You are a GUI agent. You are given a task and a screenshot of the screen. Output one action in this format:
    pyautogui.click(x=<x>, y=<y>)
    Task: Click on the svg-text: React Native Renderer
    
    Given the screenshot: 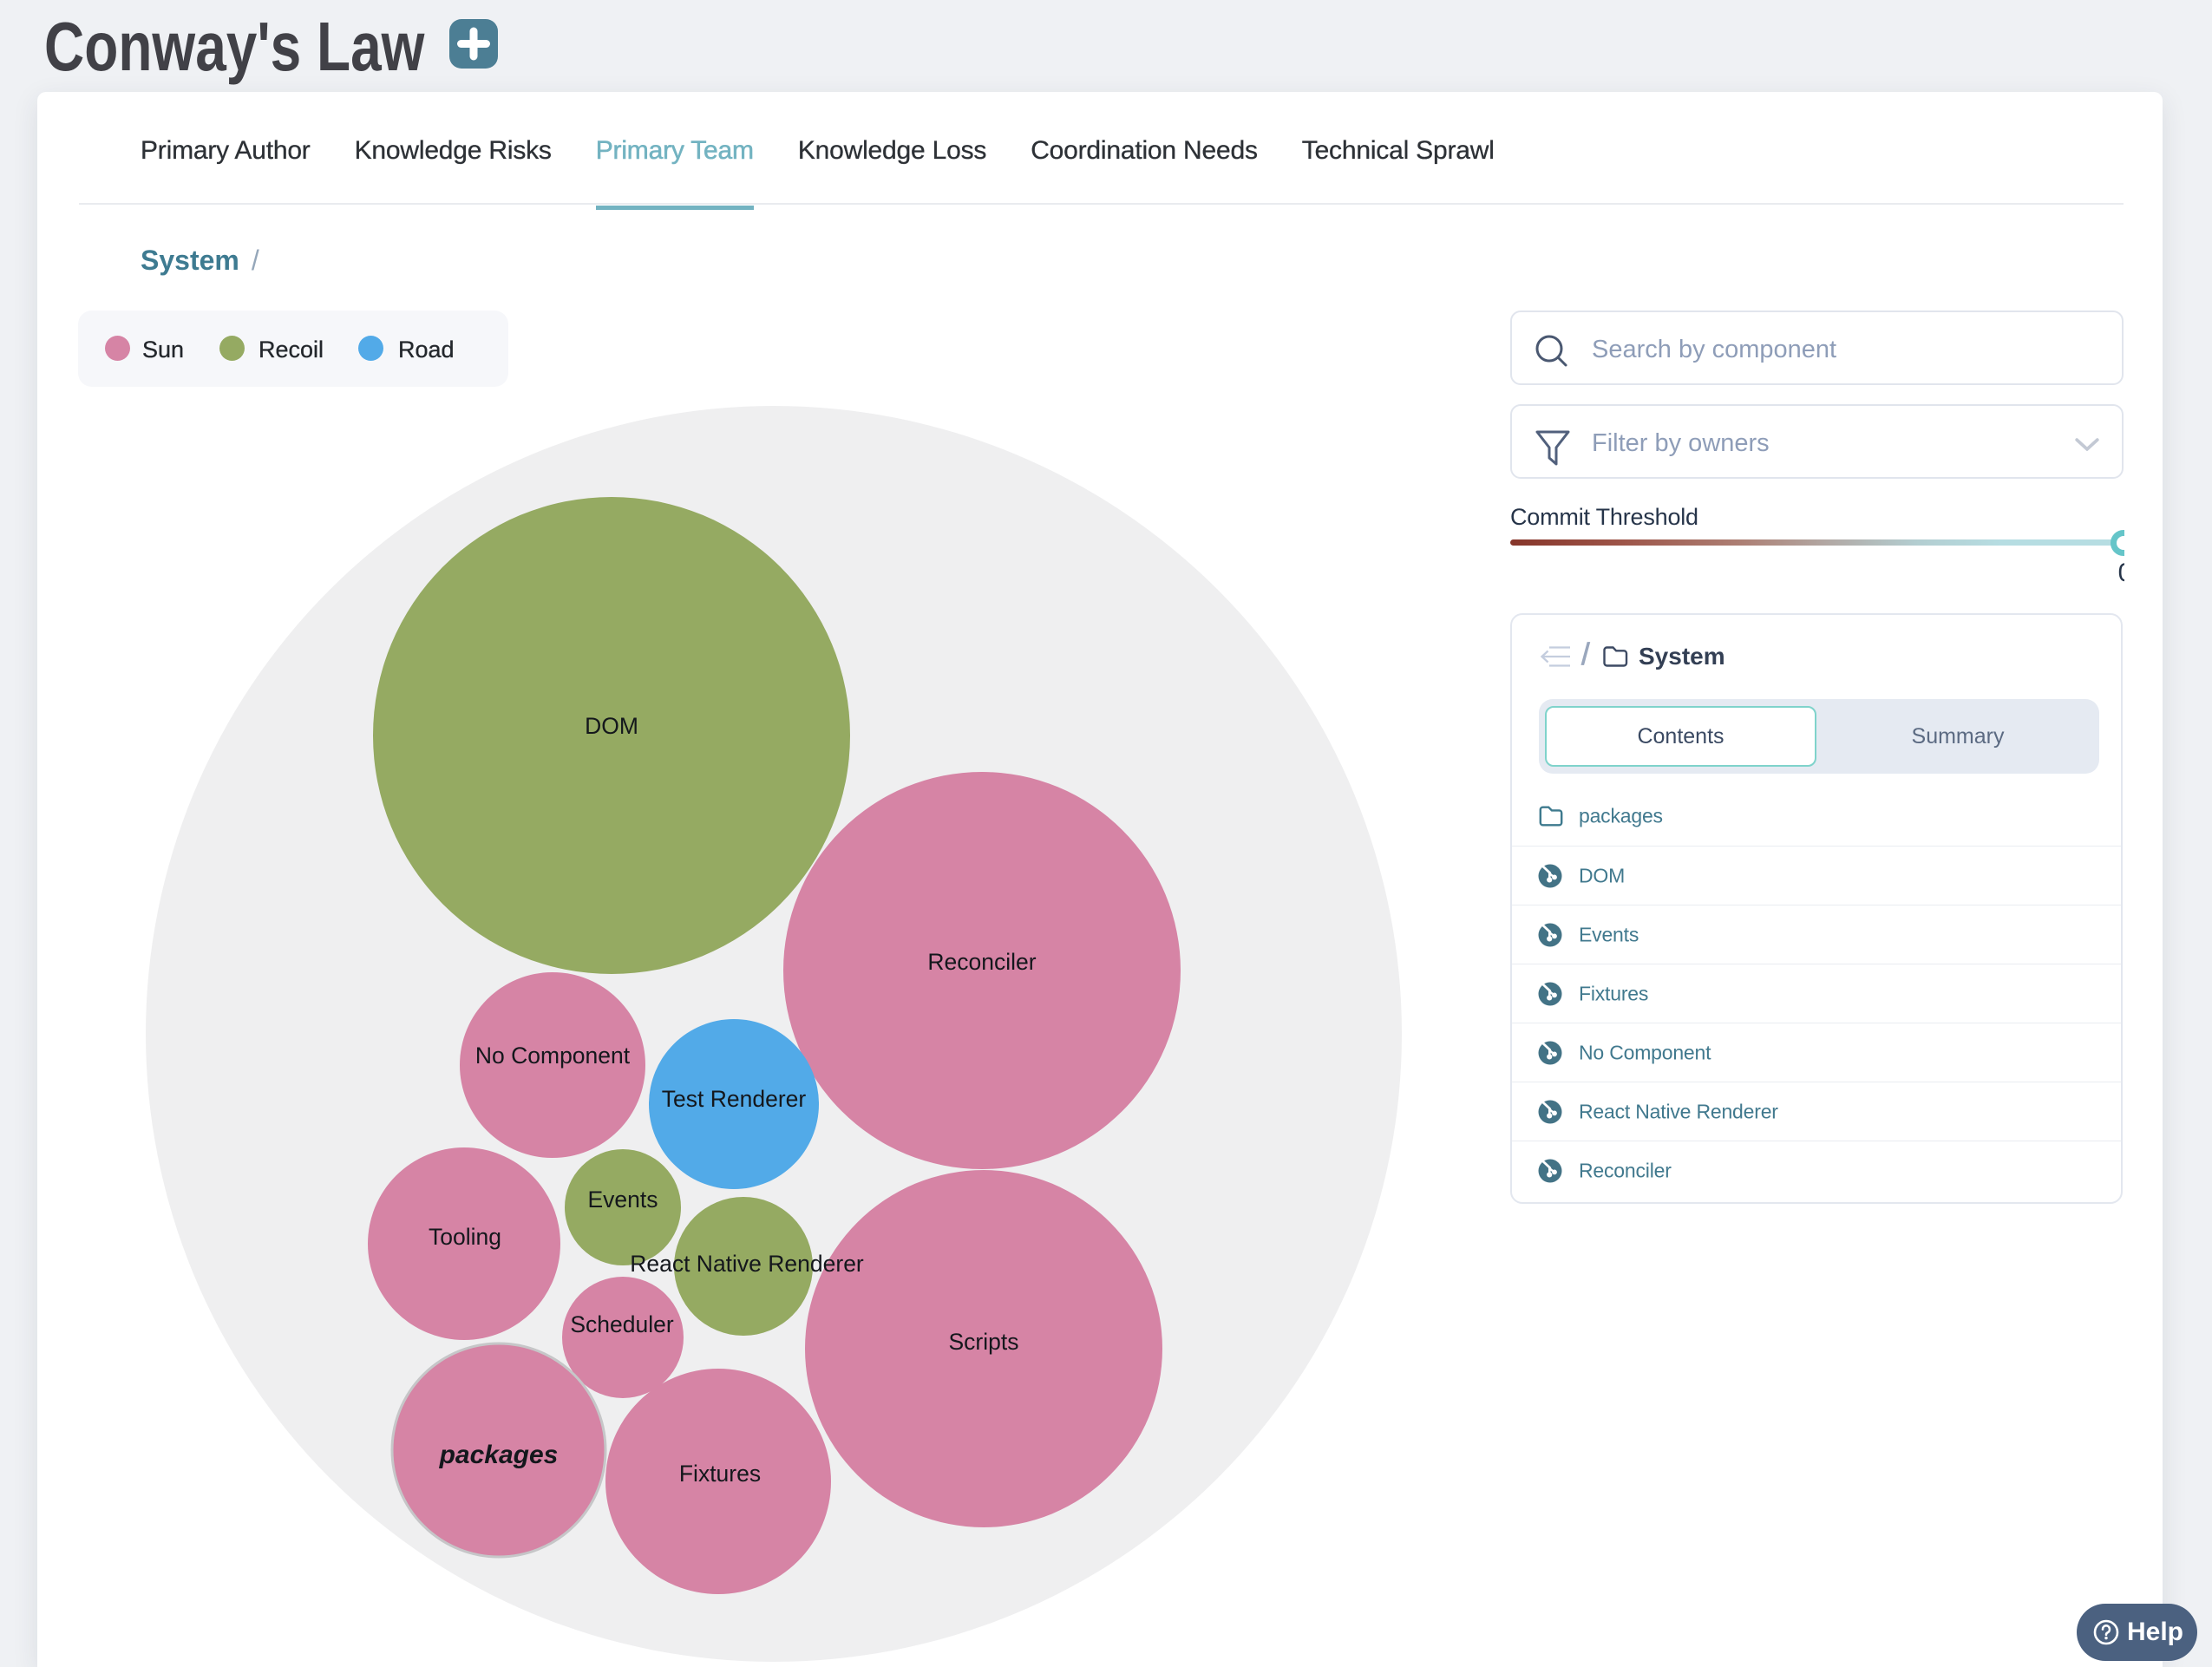 What is the action you would take?
    pyautogui.click(x=747, y=1264)
    